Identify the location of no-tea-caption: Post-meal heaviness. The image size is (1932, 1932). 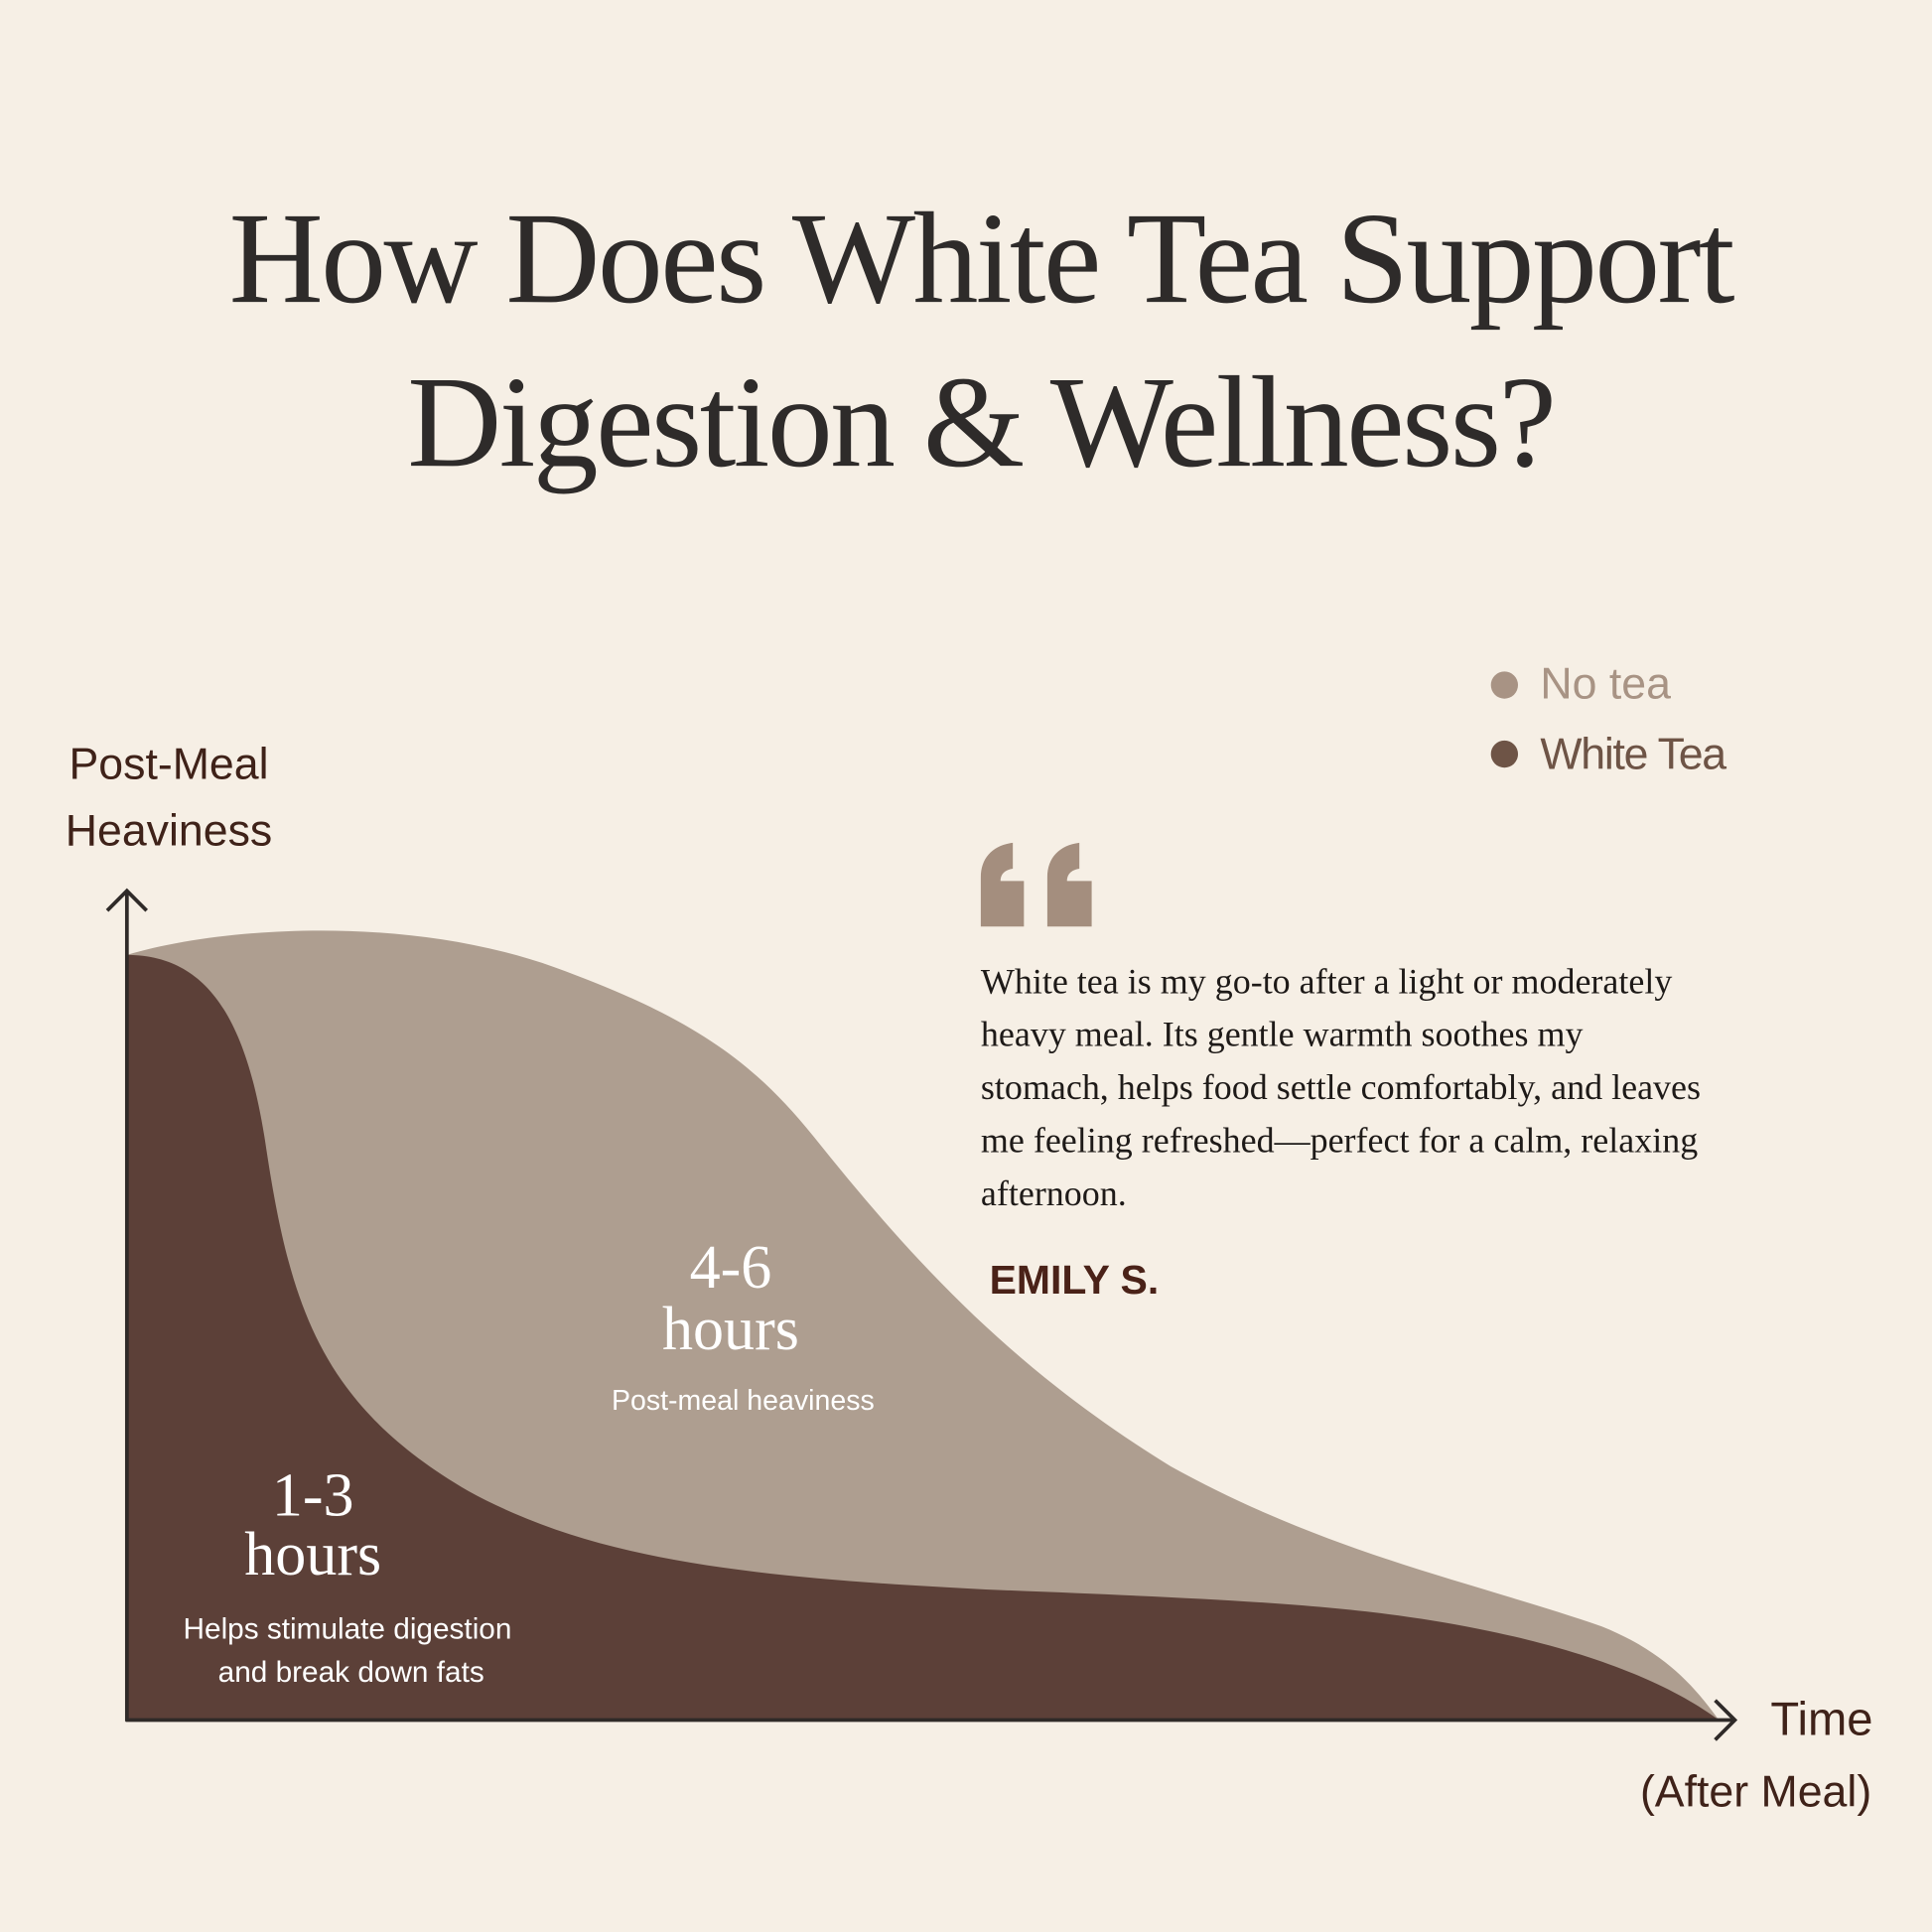
(744, 1401).